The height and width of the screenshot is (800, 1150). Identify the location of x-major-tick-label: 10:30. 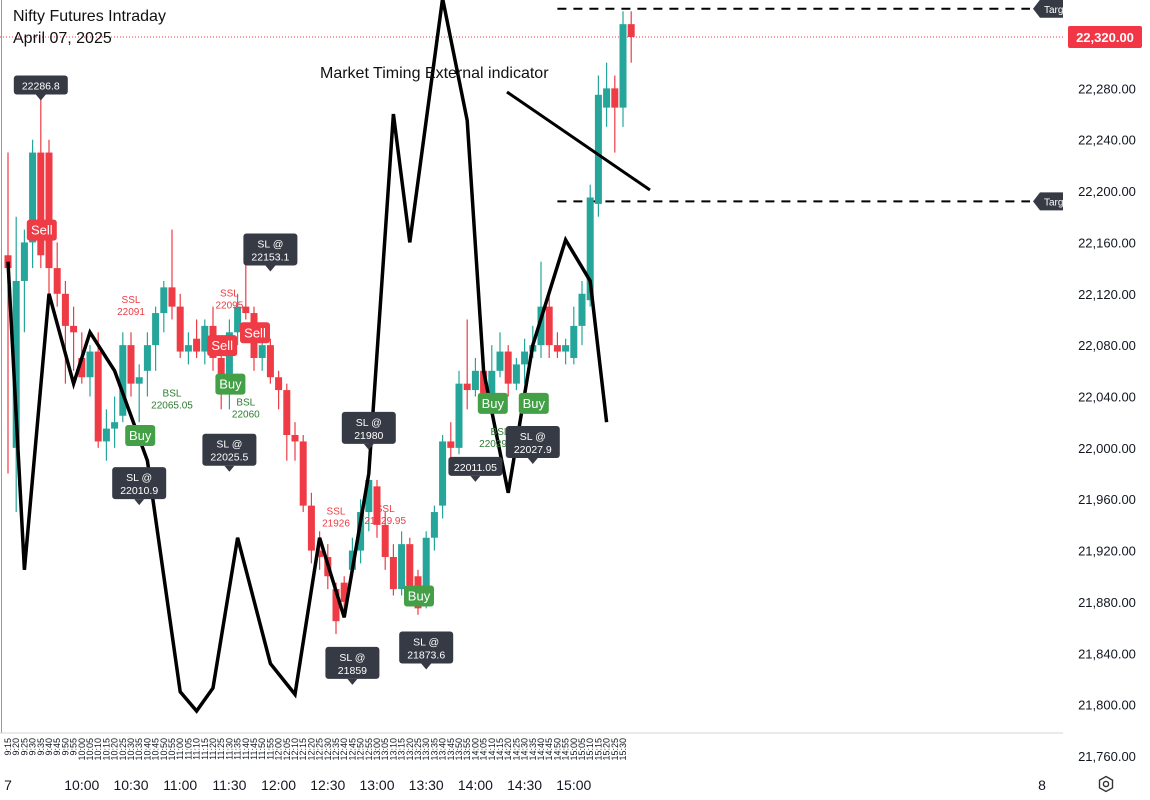
(130, 785).